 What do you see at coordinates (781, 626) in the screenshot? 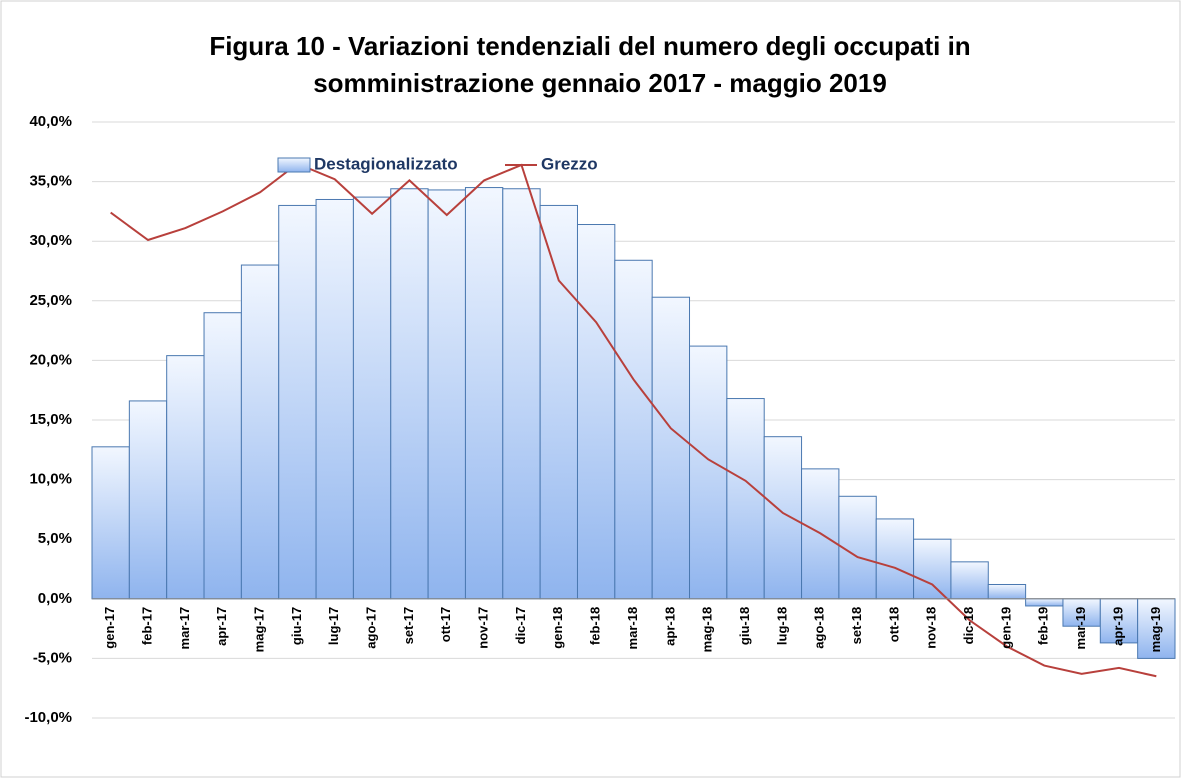
I see `x-tick-label: lug-18` at bounding box center [781, 626].